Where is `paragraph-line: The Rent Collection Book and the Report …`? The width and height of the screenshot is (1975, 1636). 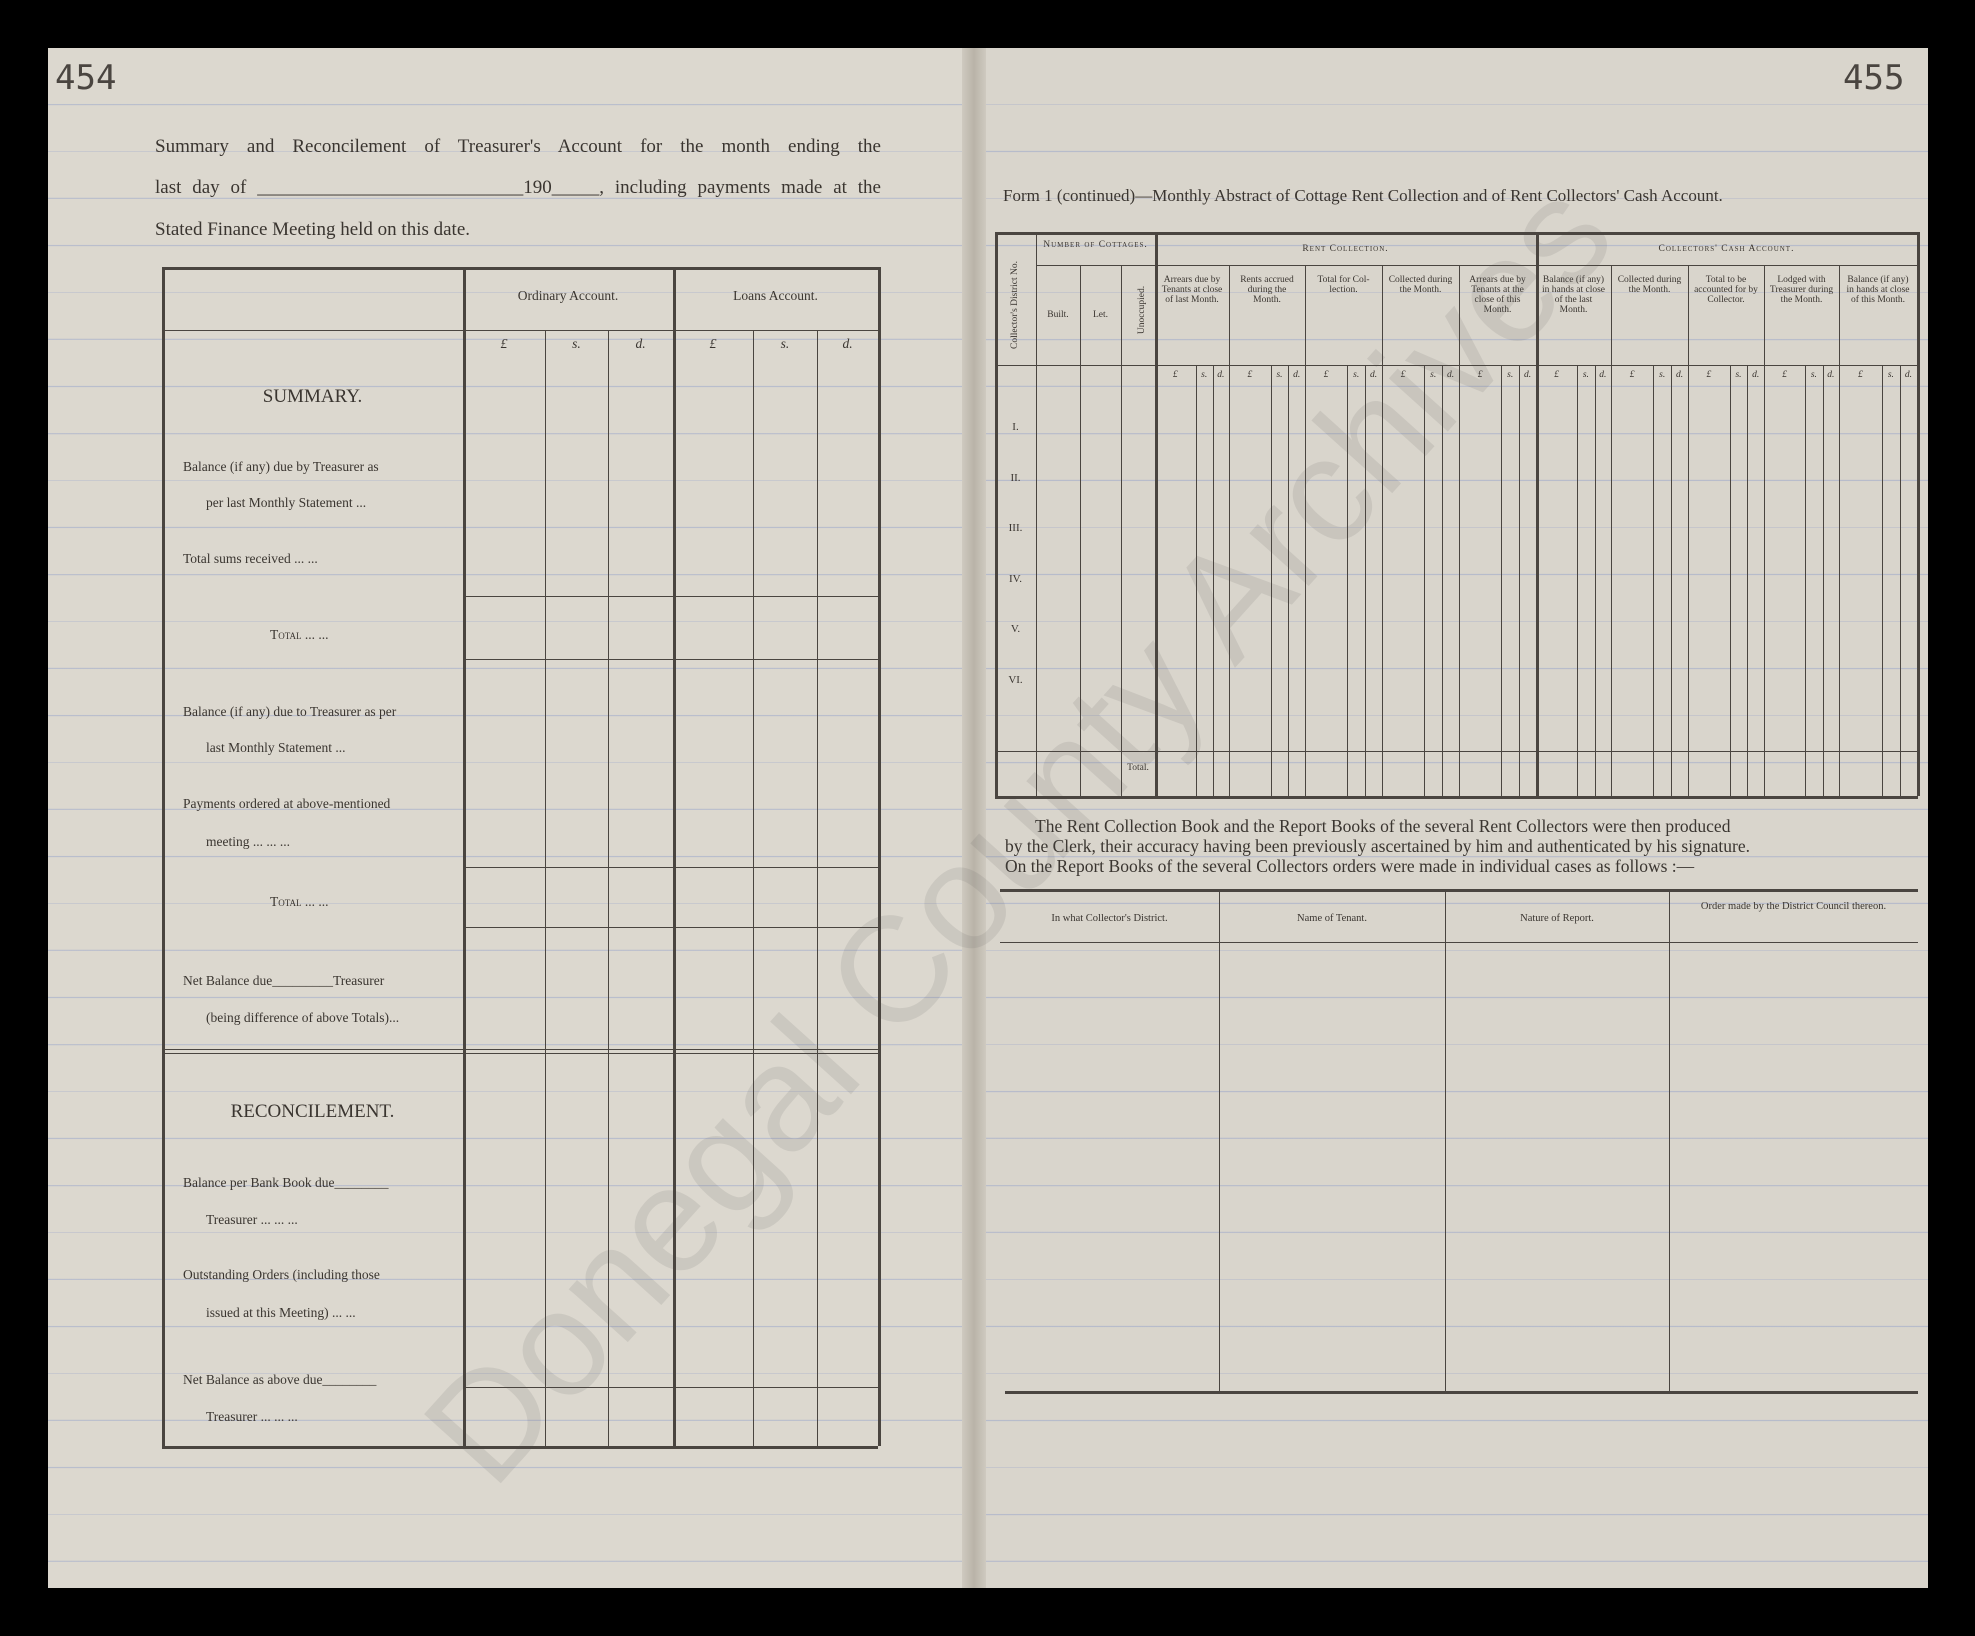 paragraph-line: The Rent Collection Book and the Report … is located at coordinates (1383, 826).